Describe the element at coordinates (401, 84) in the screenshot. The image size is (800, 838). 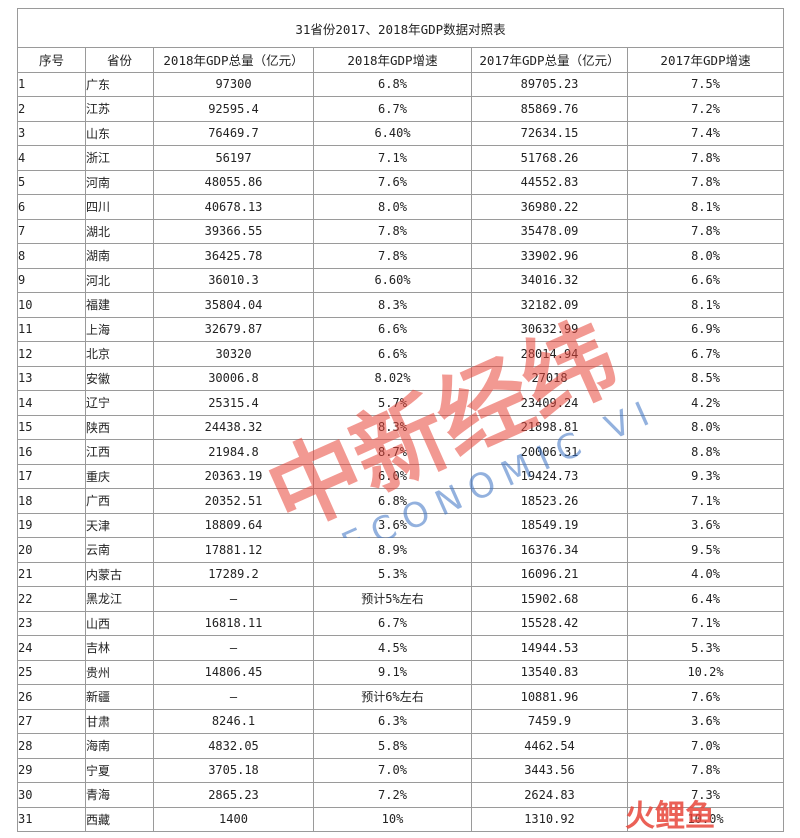
I see `table-row: 1 广东 97300 6.8% 89705.23 7.5%` at that location.